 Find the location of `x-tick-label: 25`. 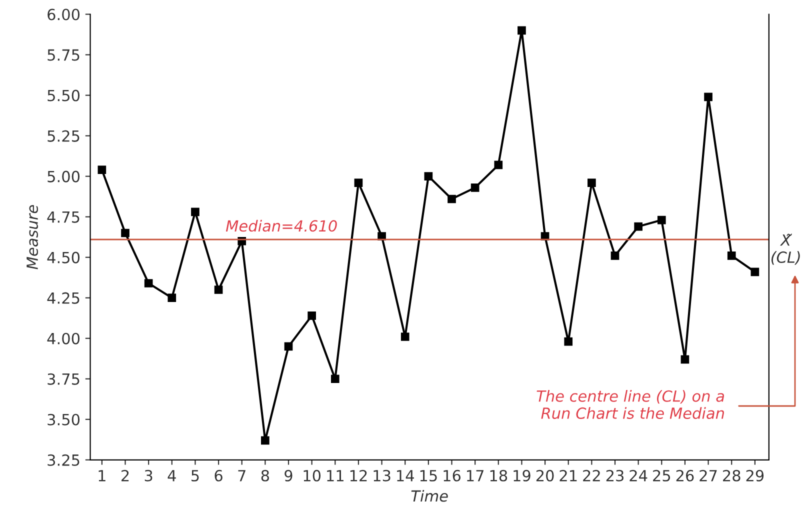

x-tick-label: 25 is located at coordinates (661, 476).